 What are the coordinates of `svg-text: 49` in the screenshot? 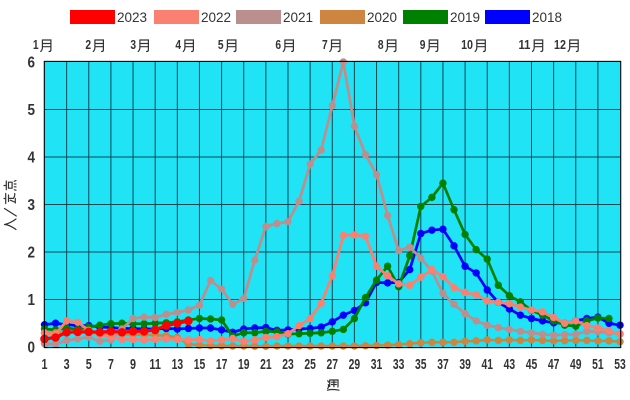 It's located at (576, 364).